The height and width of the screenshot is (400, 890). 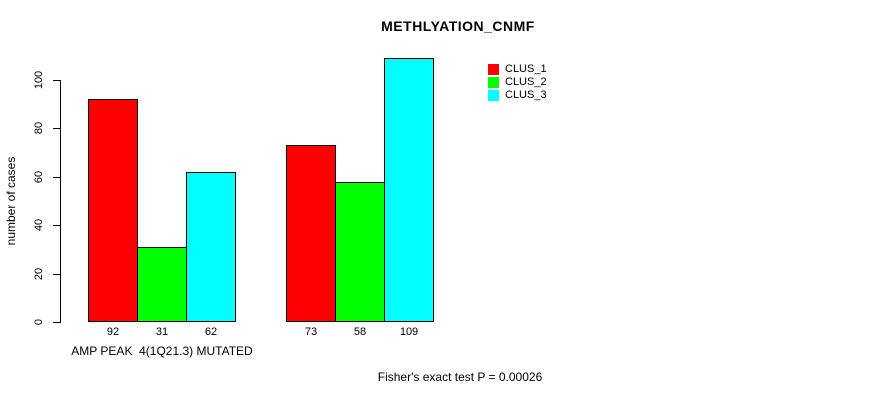 I want to click on bar-clus_3-group2, so click(x=409, y=190).